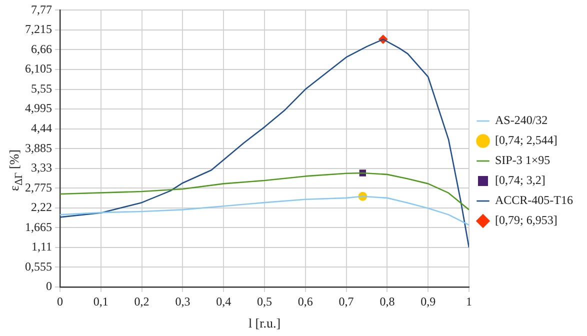 The image size is (587, 336). What do you see at coordinates (41, 88) in the screenshot?
I see `y-tick-label: 5,55` at bounding box center [41, 88].